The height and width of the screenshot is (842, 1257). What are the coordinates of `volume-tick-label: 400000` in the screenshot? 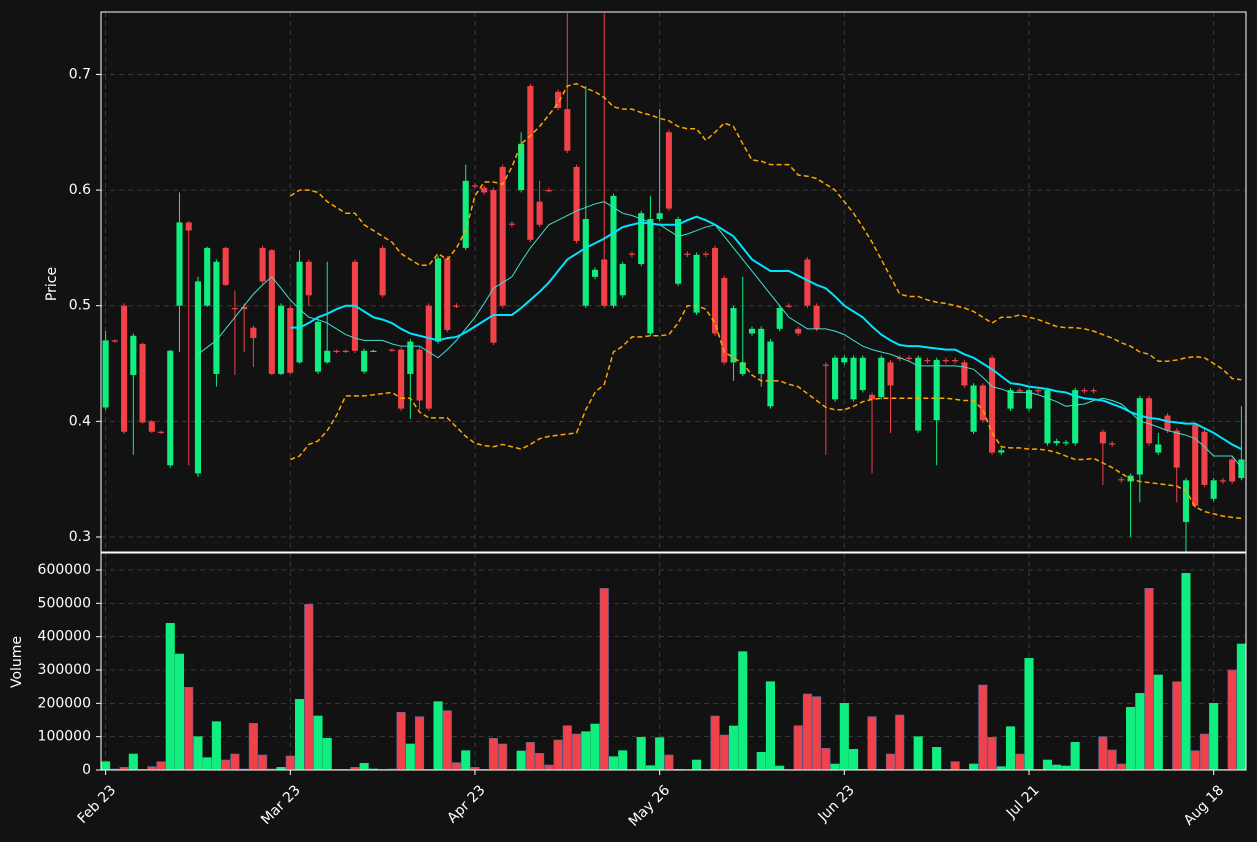 It's located at (64, 637).